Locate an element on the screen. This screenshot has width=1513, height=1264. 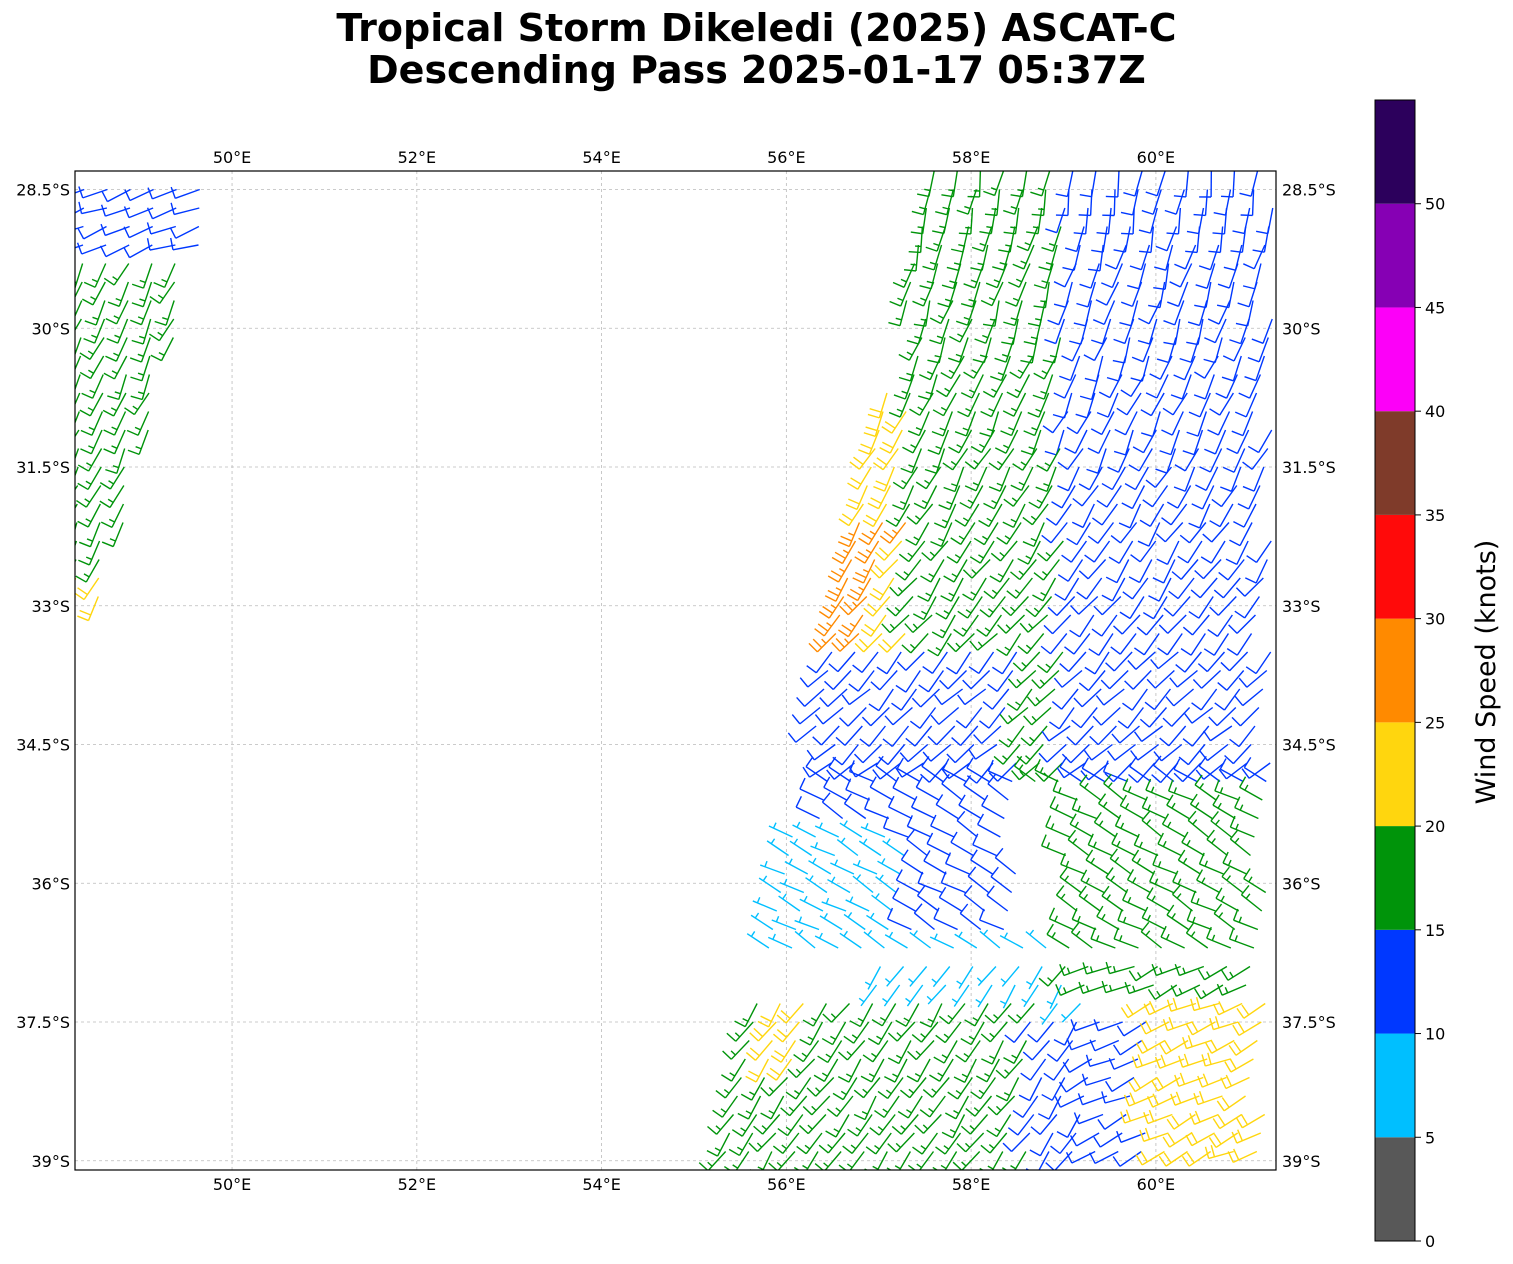
lon-tick-label-bottom: 60°E is located at coordinates (1156, 1184).